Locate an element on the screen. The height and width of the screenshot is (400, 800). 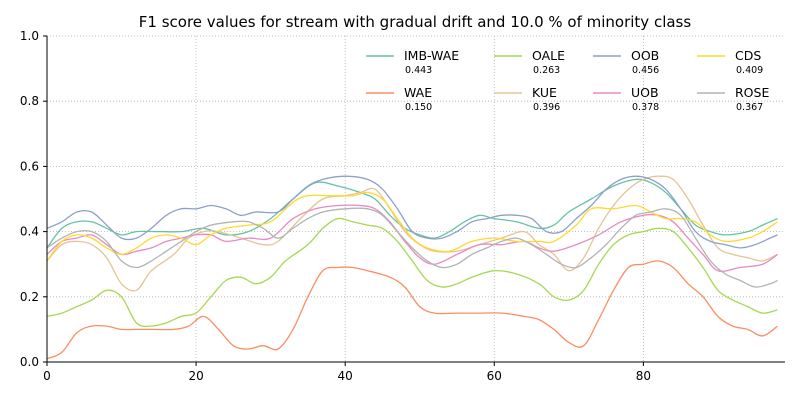
legend-item-wae: WAE 0.150 is located at coordinates (399, 99).